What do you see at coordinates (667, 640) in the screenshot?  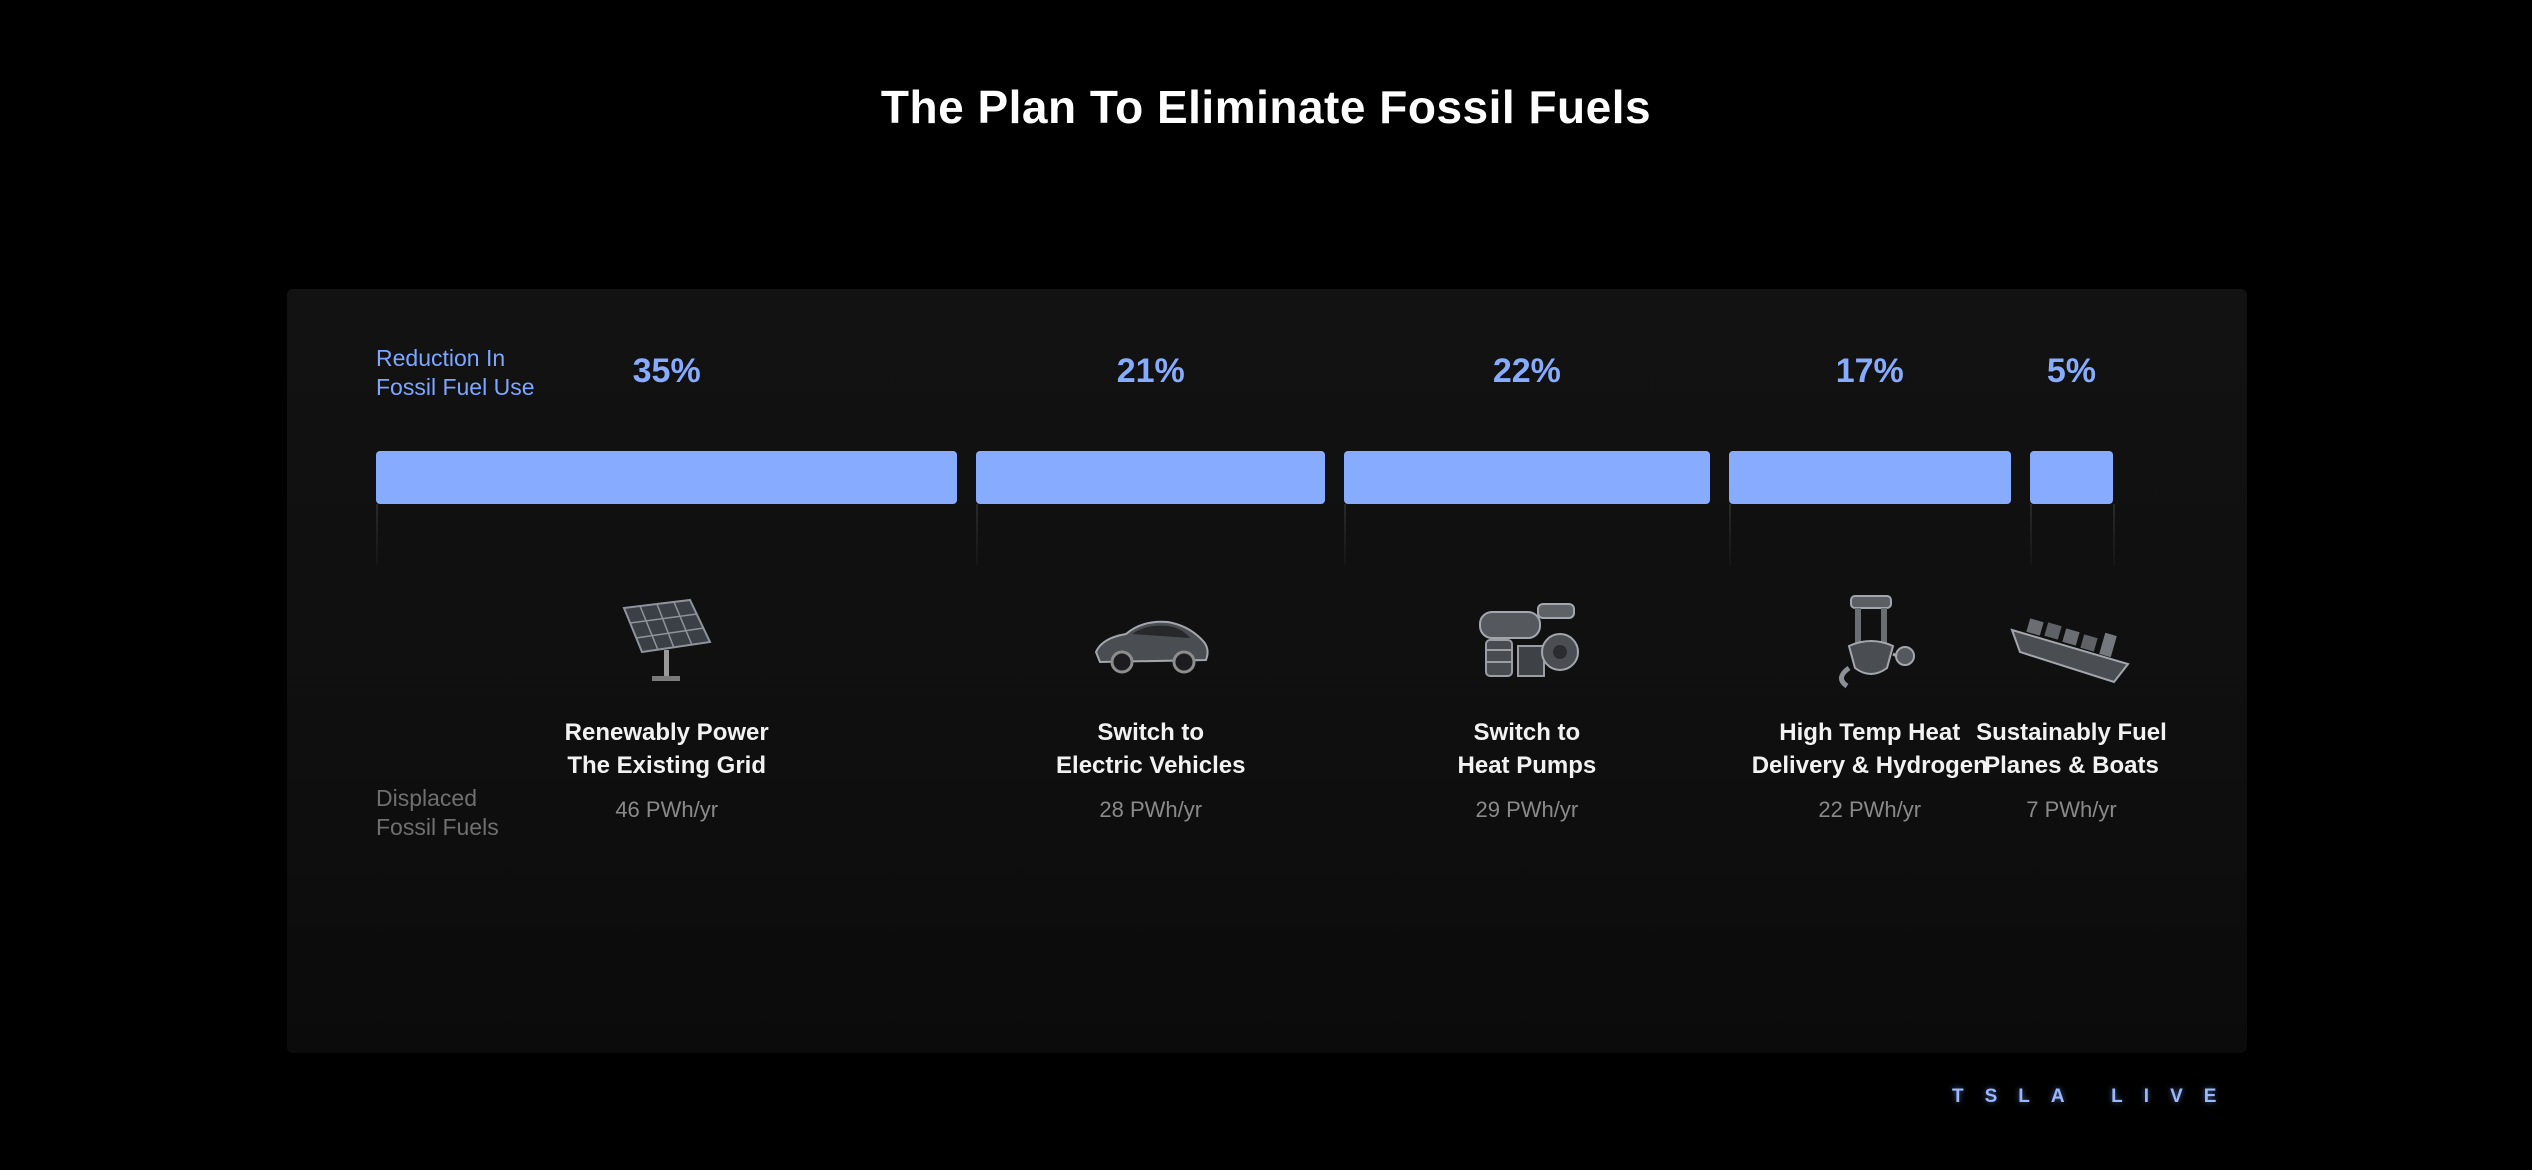 I see `solar-panel-icon` at bounding box center [667, 640].